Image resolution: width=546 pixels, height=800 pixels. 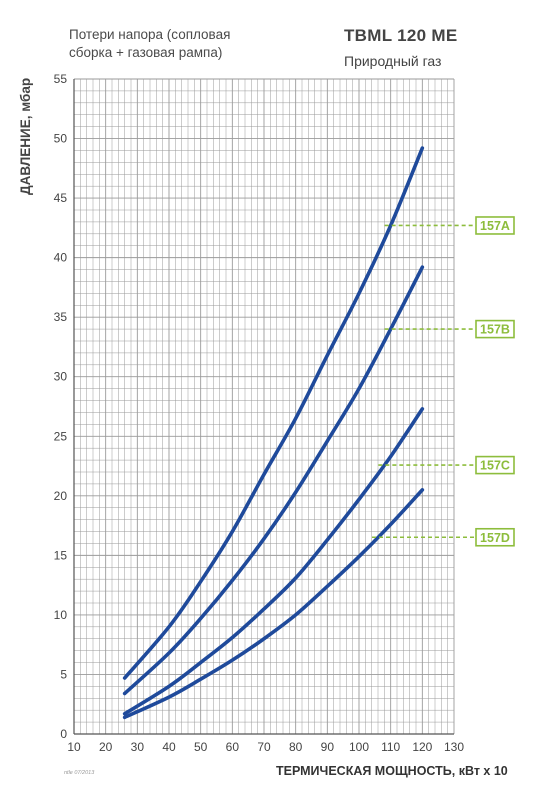 I want to click on gas-type: Природный газ, so click(x=393, y=61).